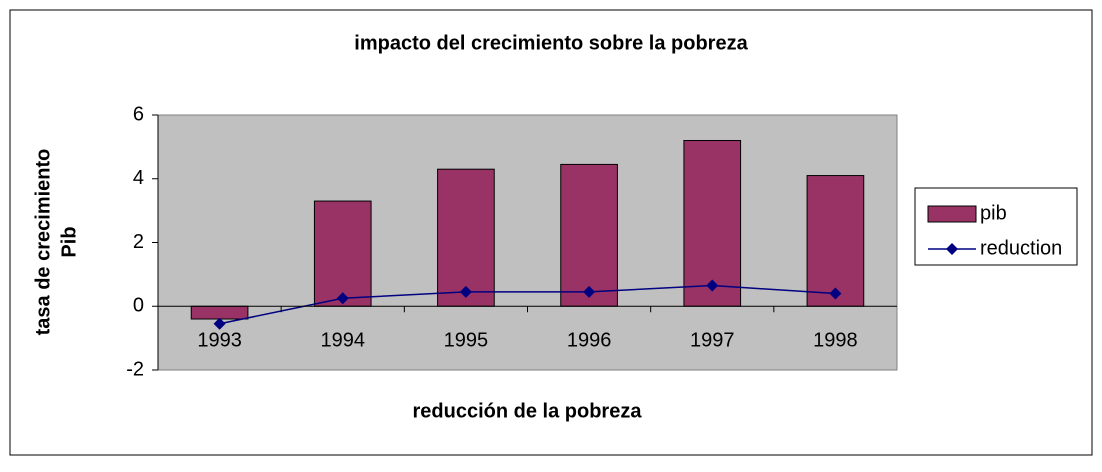  I want to click on x-axis-title: reducción de la pobreza, so click(528, 411).